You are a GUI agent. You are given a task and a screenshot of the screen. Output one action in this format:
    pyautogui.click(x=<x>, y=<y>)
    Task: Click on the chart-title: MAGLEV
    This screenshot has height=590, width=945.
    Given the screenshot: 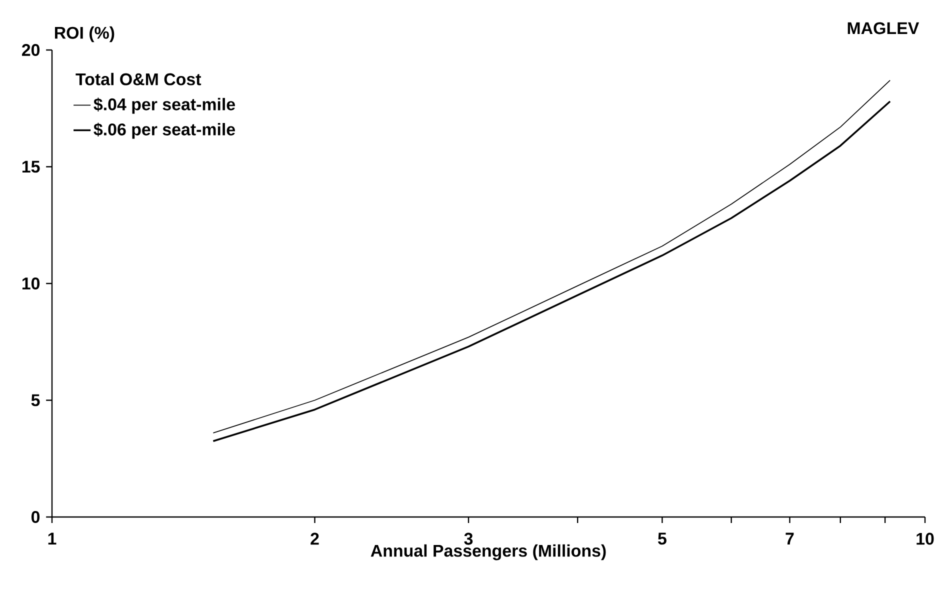 What is the action you would take?
    pyautogui.click(x=884, y=28)
    